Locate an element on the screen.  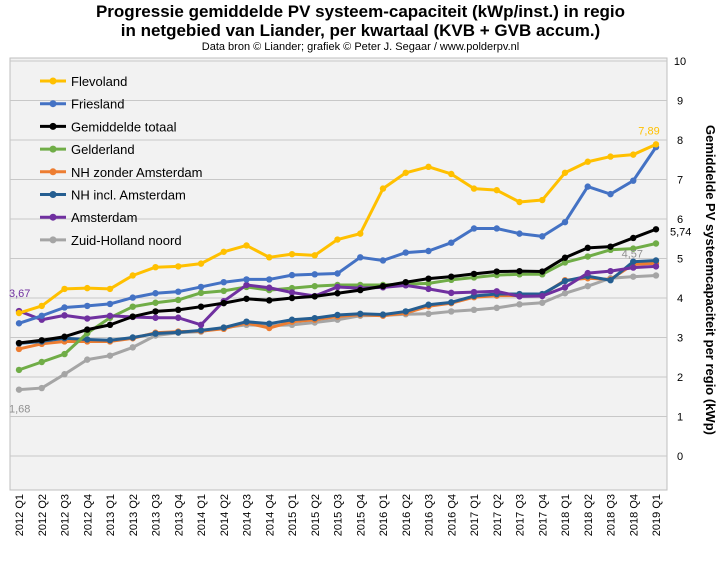
x-tick-label: 2017 Q1 is located at coordinates (475, 515).